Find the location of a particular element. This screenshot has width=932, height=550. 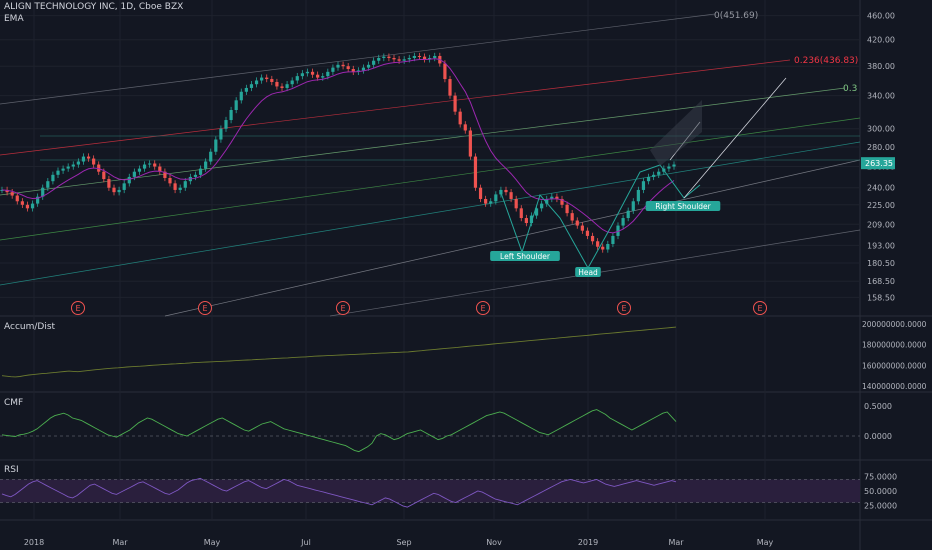

y-tick-label: 380.00 is located at coordinates (881, 66).